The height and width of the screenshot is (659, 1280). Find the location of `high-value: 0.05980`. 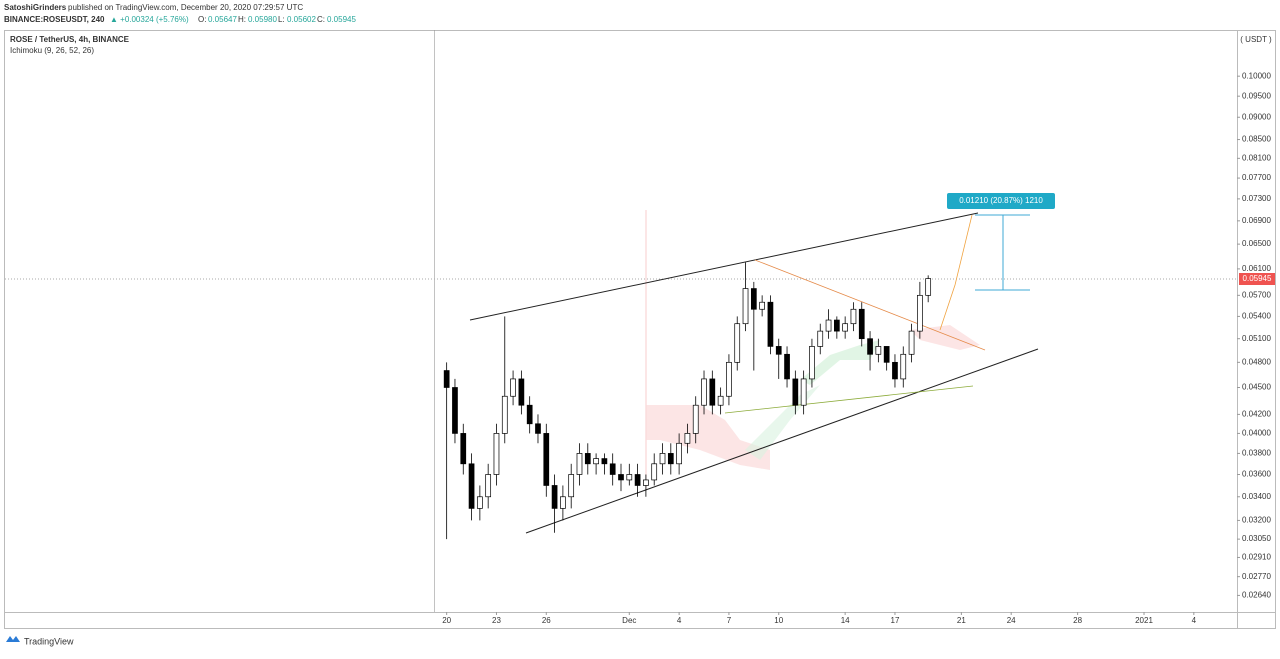

high-value: 0.05980 is located at coordinates (262, 19).